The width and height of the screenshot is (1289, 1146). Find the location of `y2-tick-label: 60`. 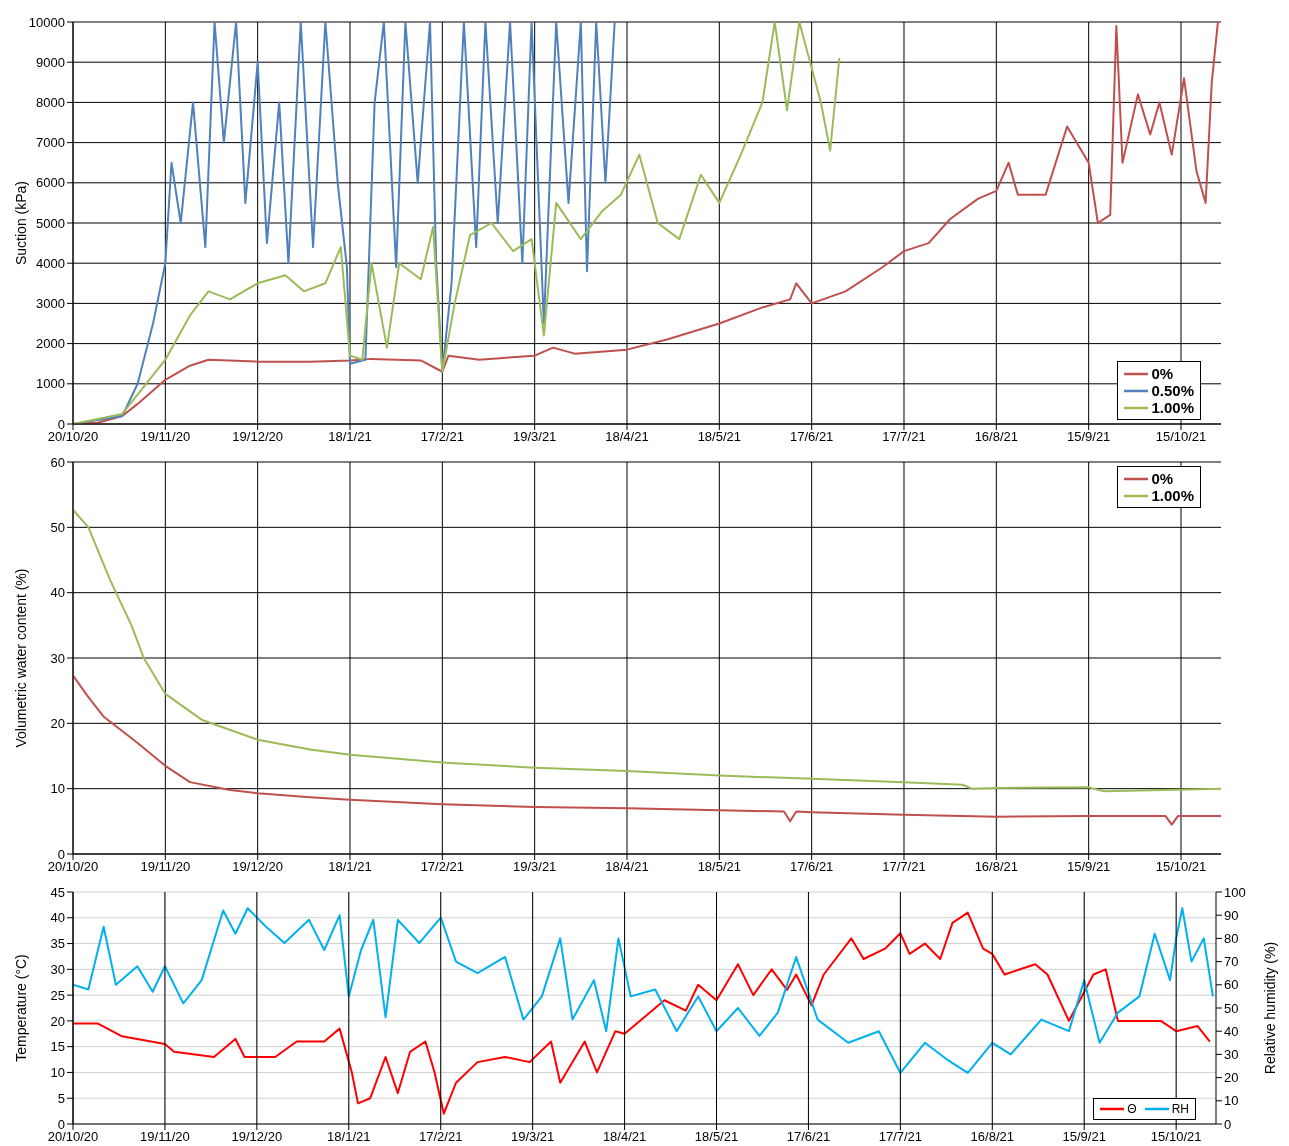

y2-tick-label: 60 is located at coordinates (1231, 985).